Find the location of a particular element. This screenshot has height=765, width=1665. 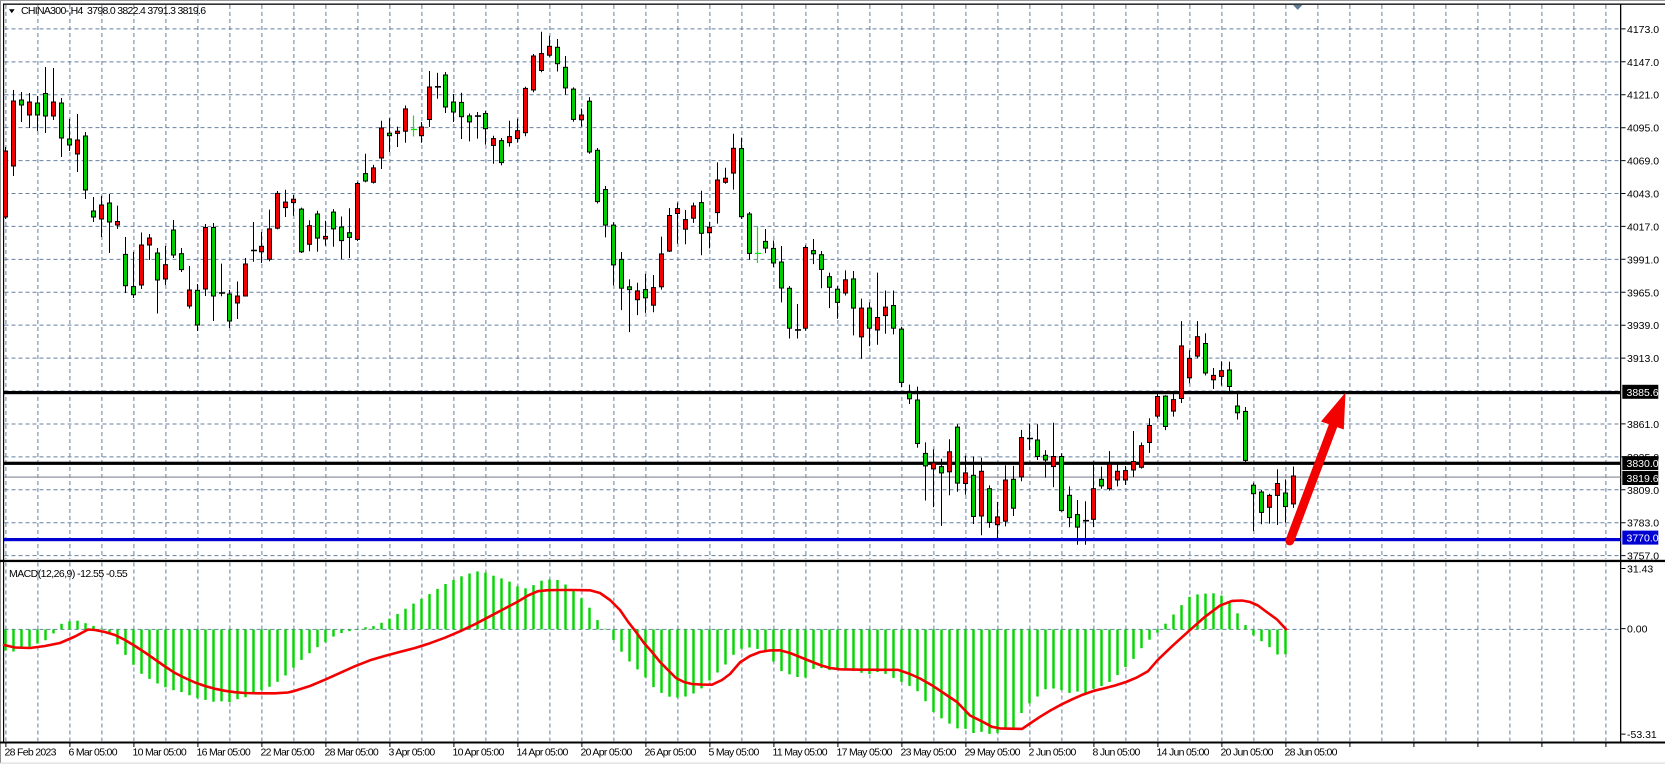

svg-text: 3783.0 is located at coordinates (1643, 524).